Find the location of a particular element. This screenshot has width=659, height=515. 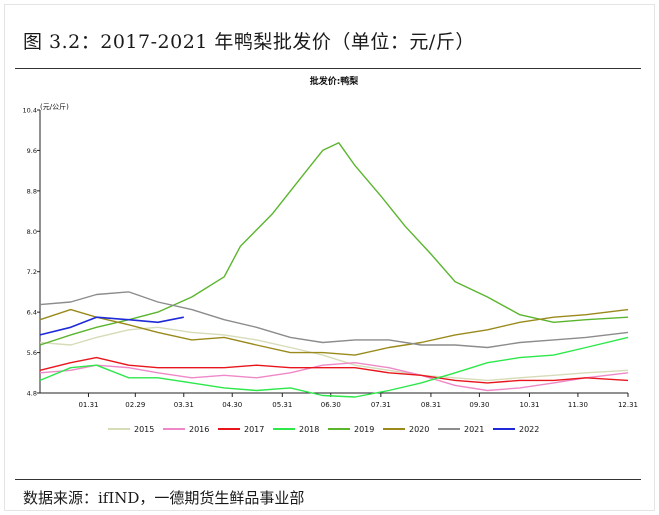

legend-label-2017: 2017 is located at coordinates (254, 429).